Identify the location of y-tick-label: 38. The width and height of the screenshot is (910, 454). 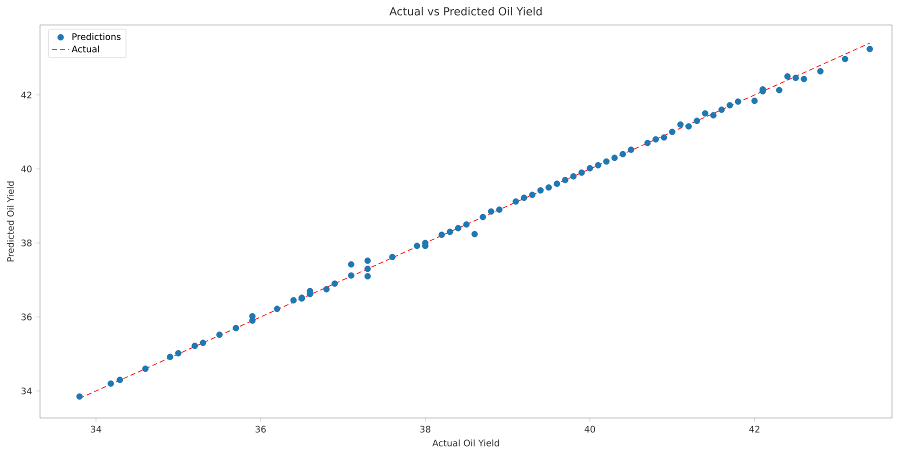
(26, 243).